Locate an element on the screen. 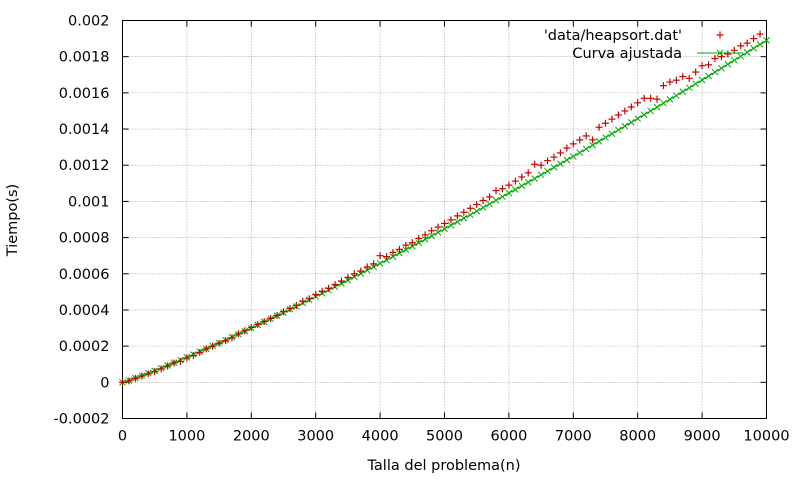 The image size is (800, 480). x-tick-label: 2000 is located at coordinates (251, 437).